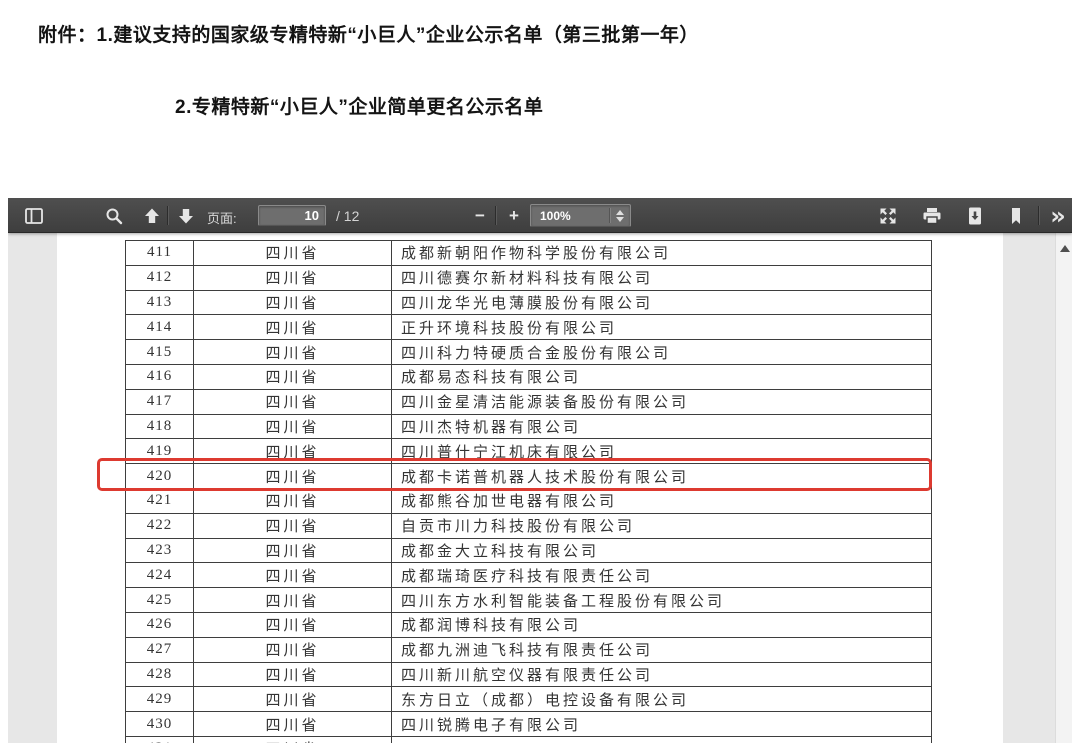 This screenshot has width=1080, height=743. I want to click on company-name-cell: 四川杰特机器有限公司, so click(491, 427).